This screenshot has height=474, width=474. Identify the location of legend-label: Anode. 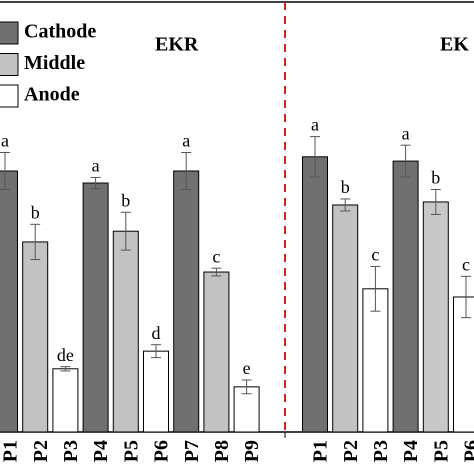
(52, 95).